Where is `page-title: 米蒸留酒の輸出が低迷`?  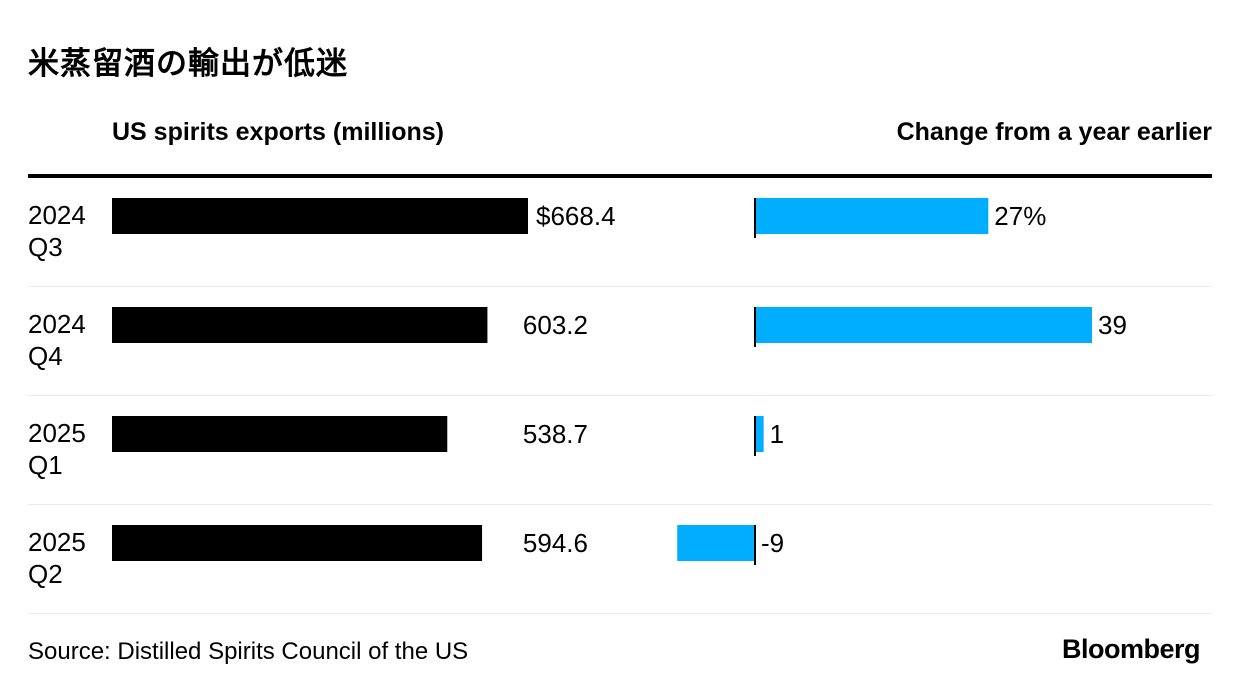 page-title: 米蒸留酒の輸出が低迷 is located at coordinates (188, 64).